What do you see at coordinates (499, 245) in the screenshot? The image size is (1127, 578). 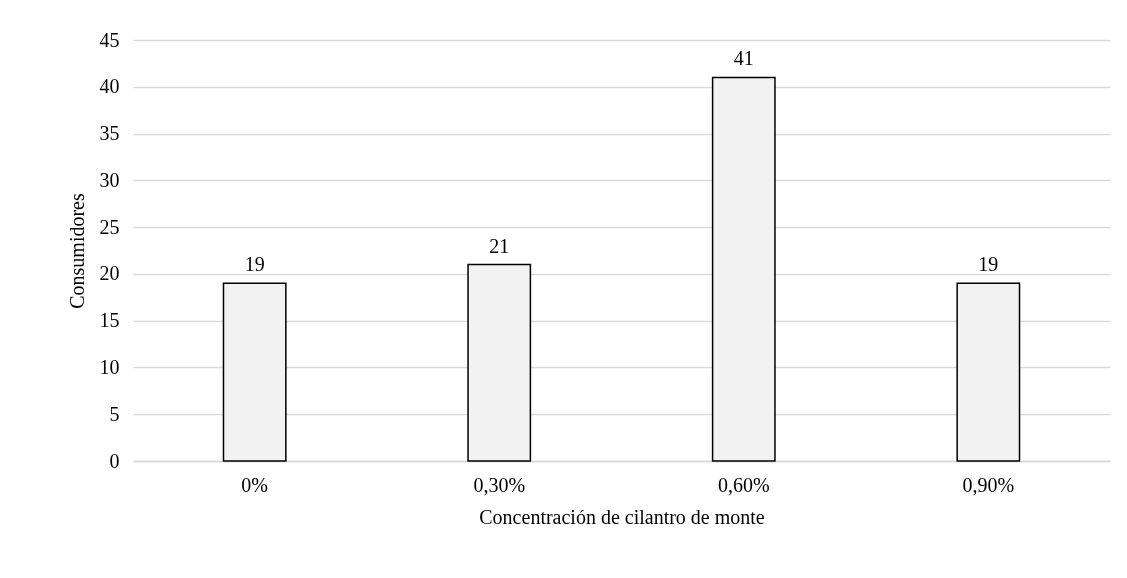 I see `data-label: 21` at bounding box center [499, 245].